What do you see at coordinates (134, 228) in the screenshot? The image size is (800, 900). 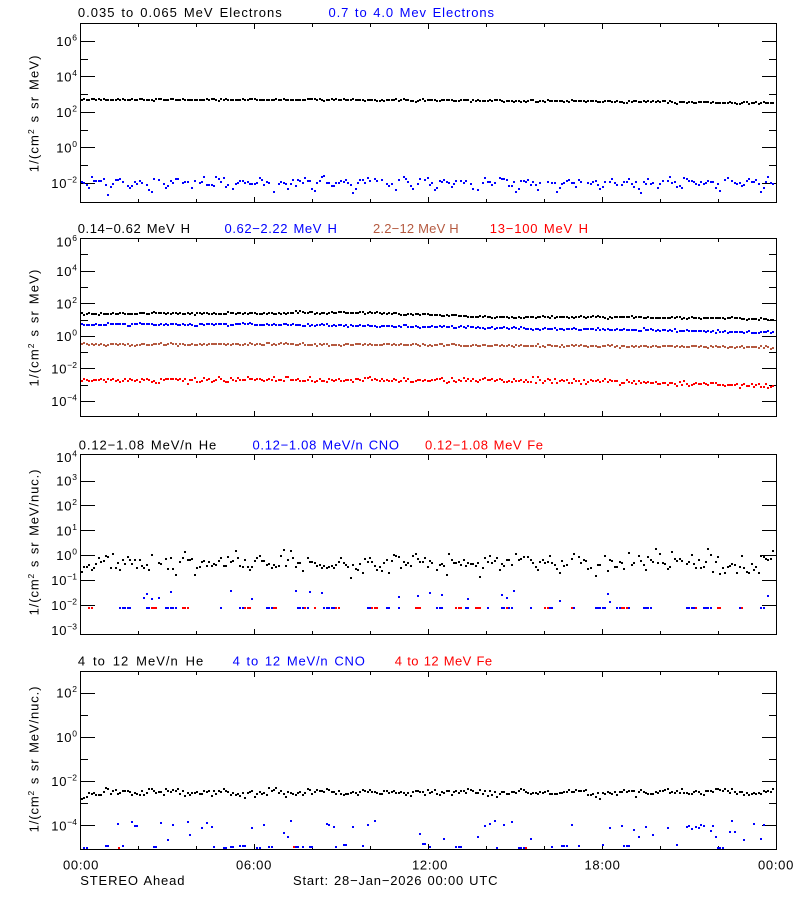 I see `svg-text: 0.14−0.62 MeV H` at bounding box center [134, 228].